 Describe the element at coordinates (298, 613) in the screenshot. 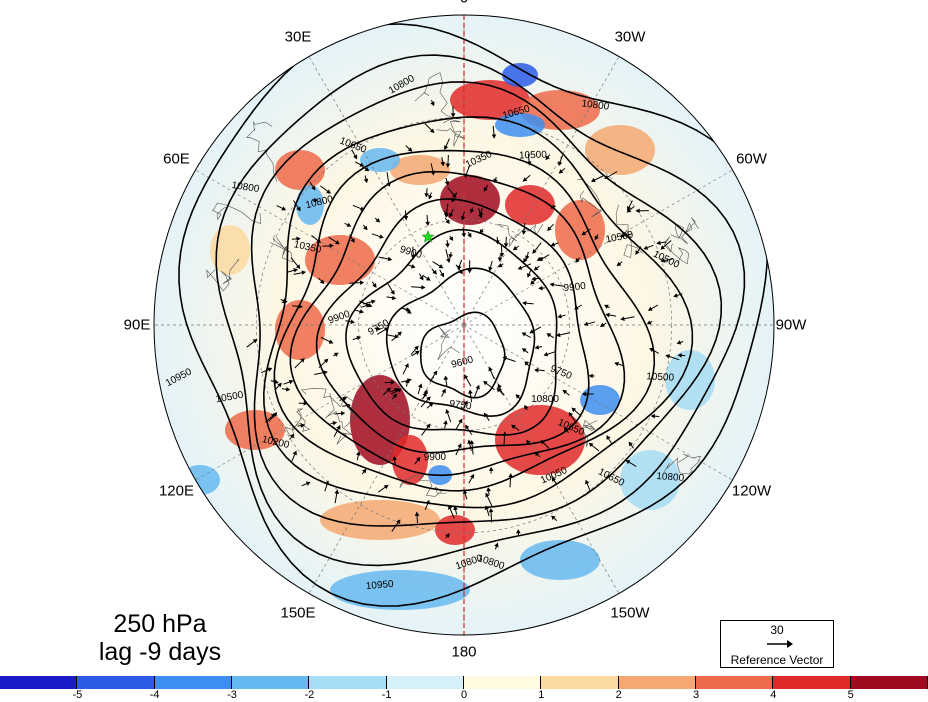

I see `longitude-label: 150E` at that location.